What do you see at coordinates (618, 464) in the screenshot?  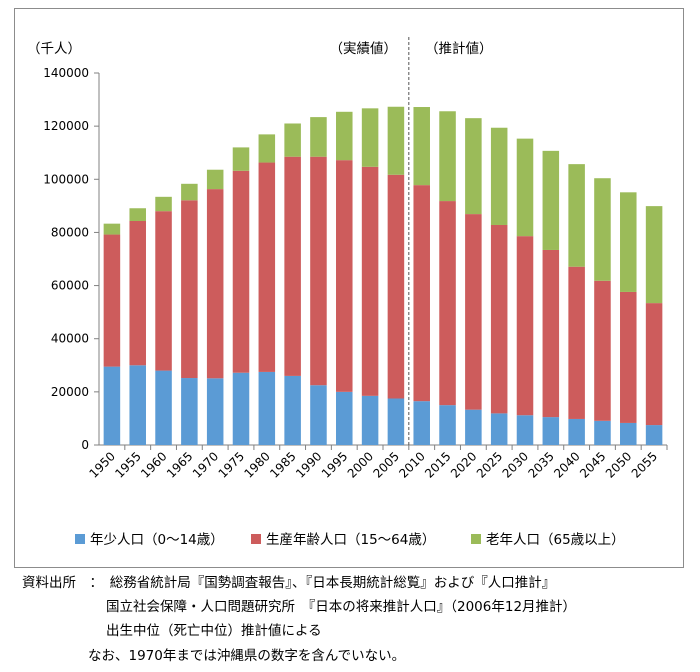 I see `x-tick-label: 2050` at bounding box center [618, 464].